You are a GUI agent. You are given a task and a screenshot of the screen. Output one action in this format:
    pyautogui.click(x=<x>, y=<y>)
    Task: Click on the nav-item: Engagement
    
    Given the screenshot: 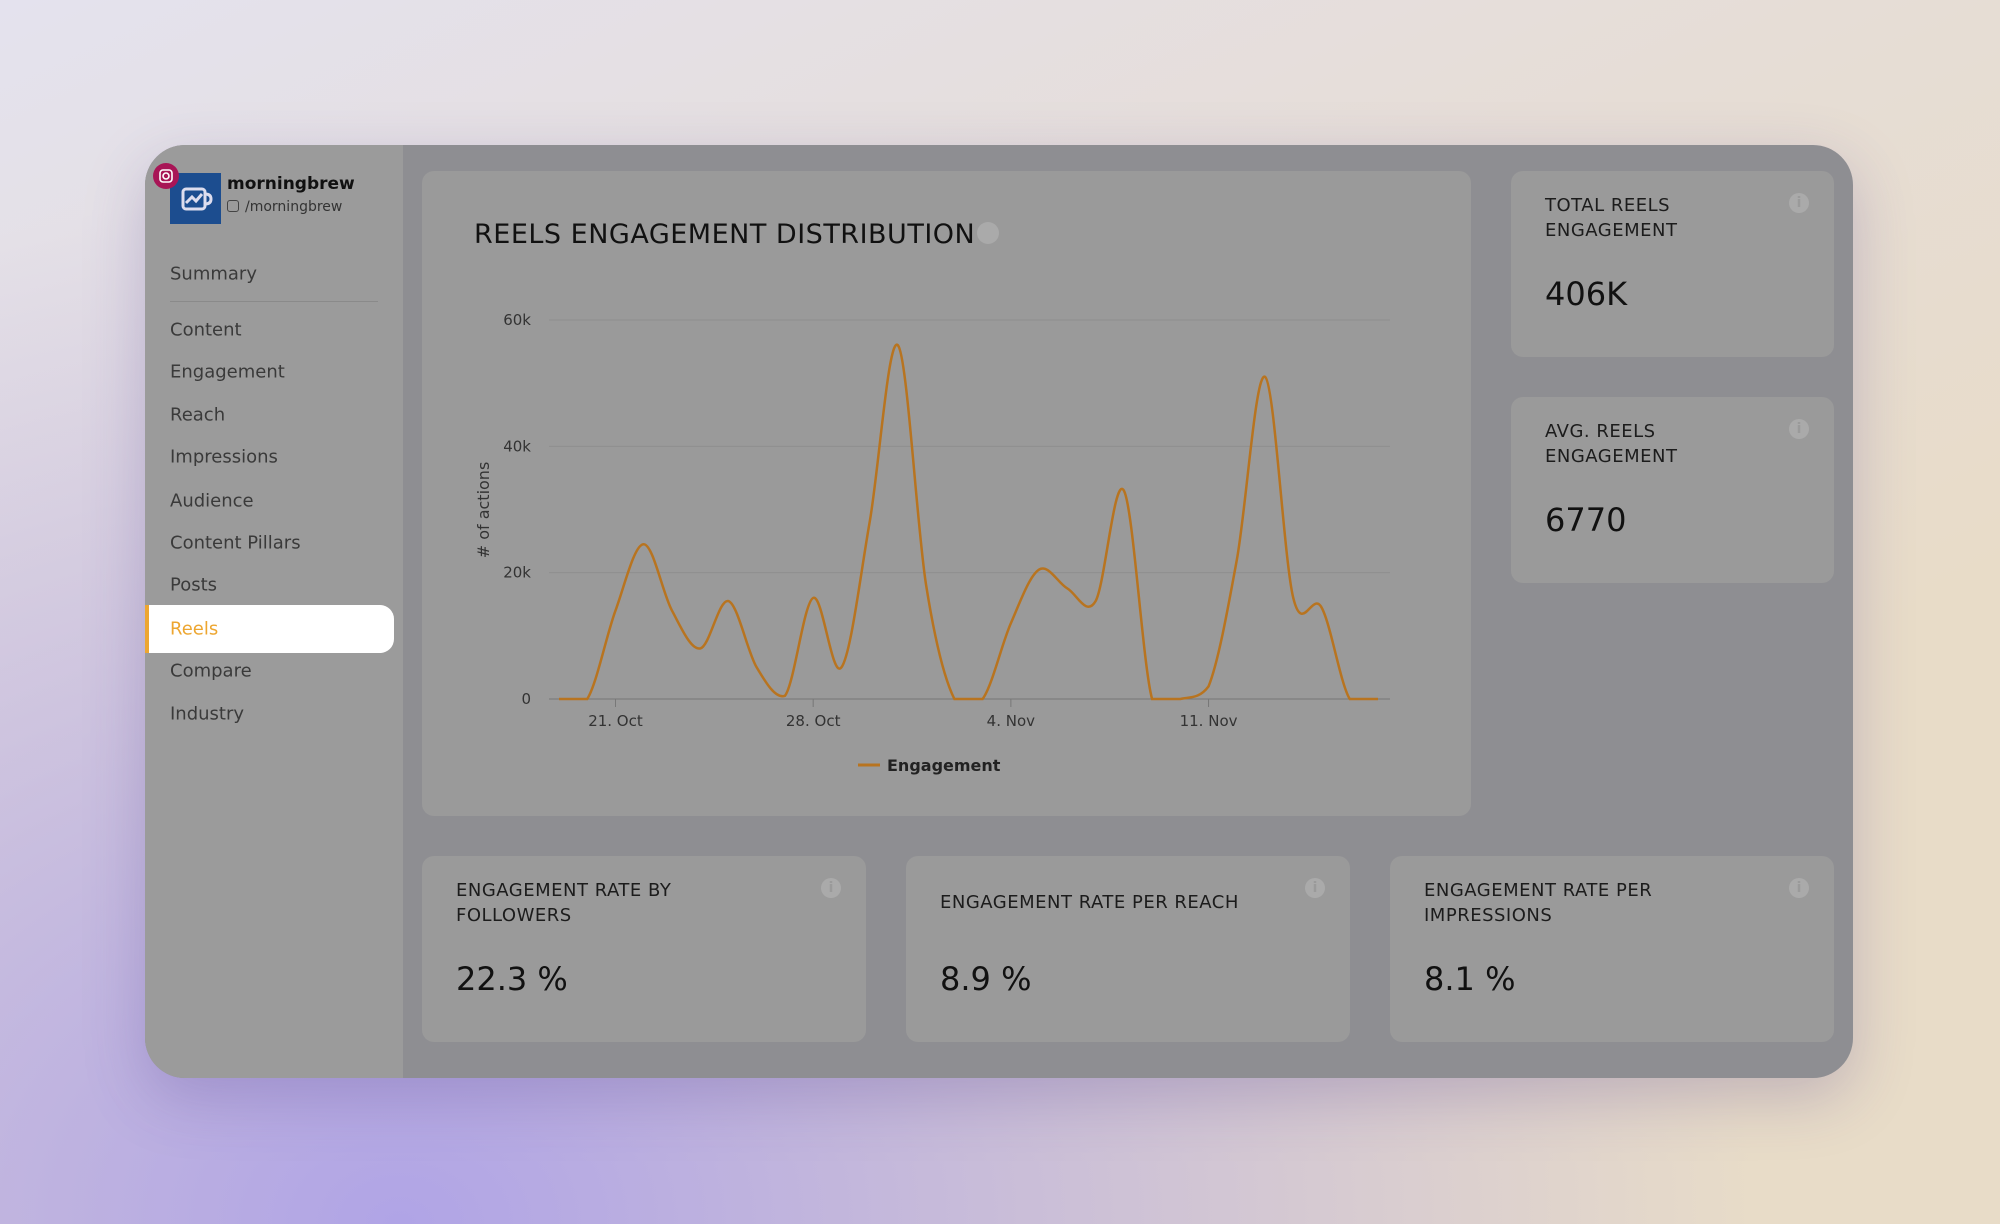 What is the action you would take?
    pyautogui.click(x=227, y=372)
    